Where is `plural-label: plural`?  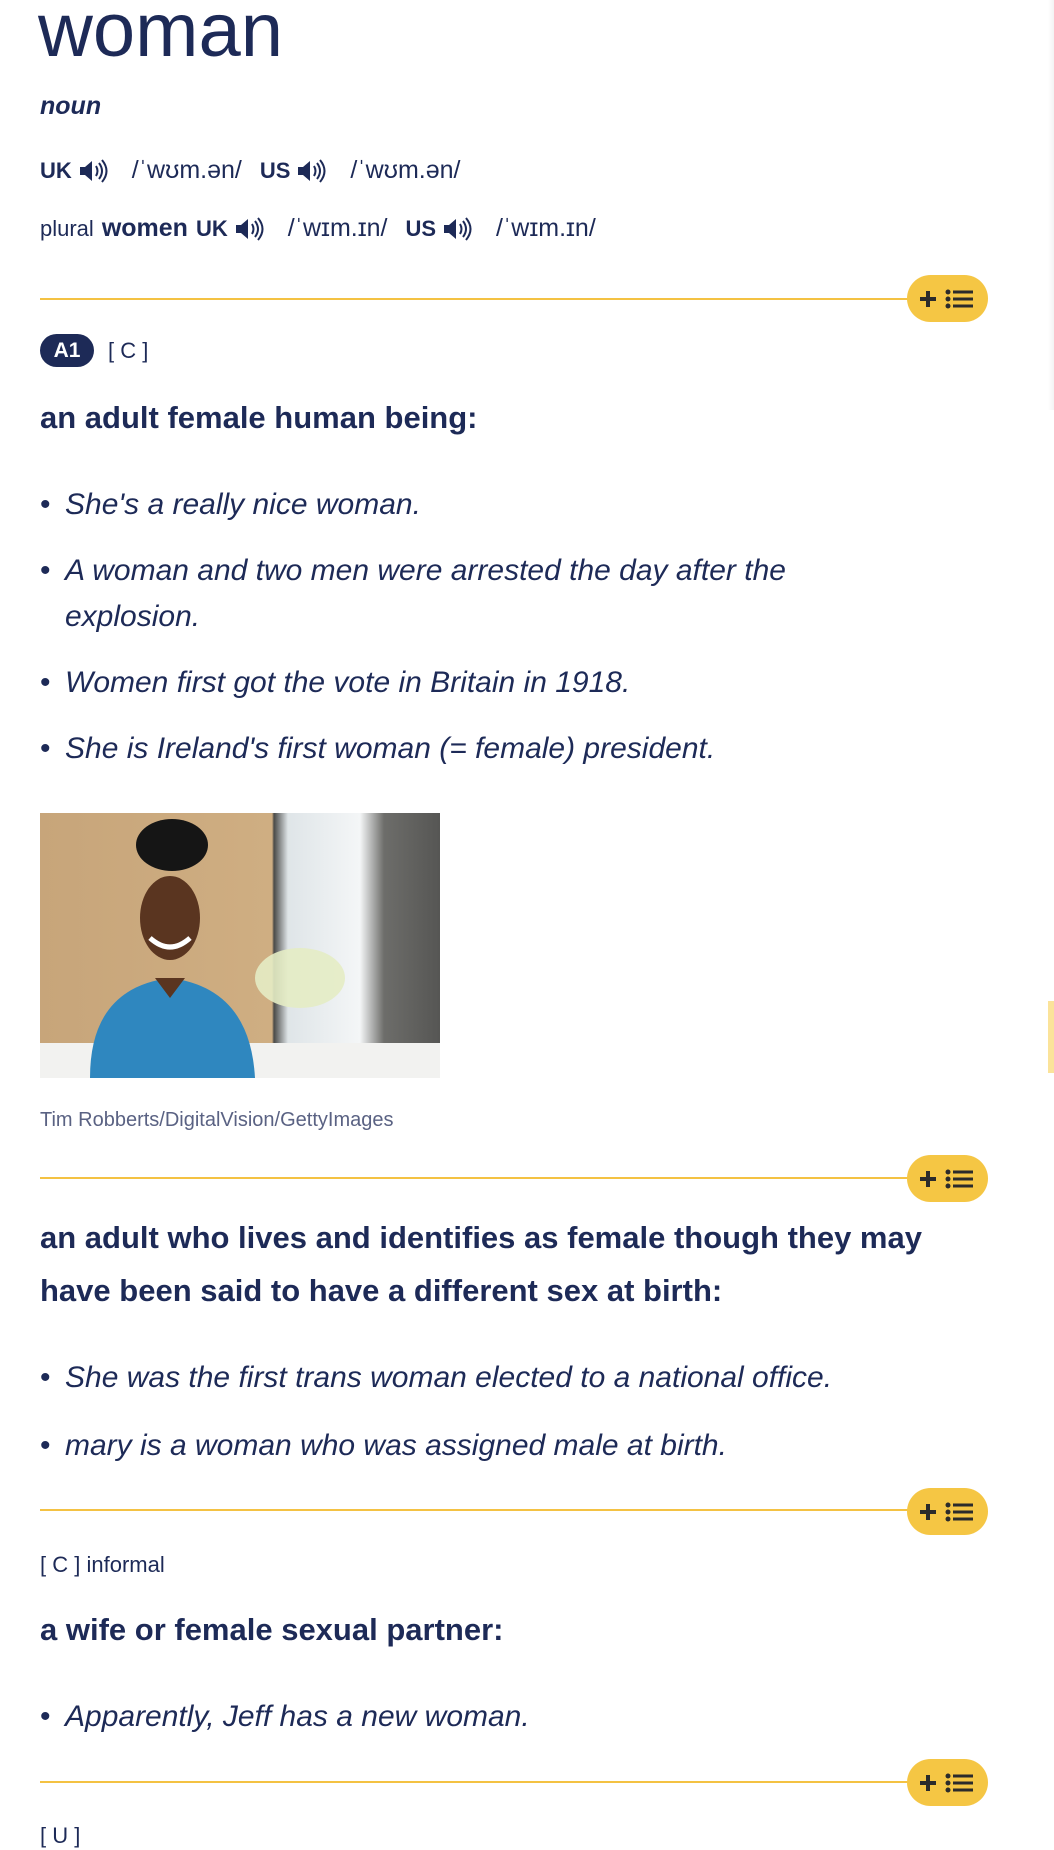 plural-label: plural is located at coordinates (67, 228).